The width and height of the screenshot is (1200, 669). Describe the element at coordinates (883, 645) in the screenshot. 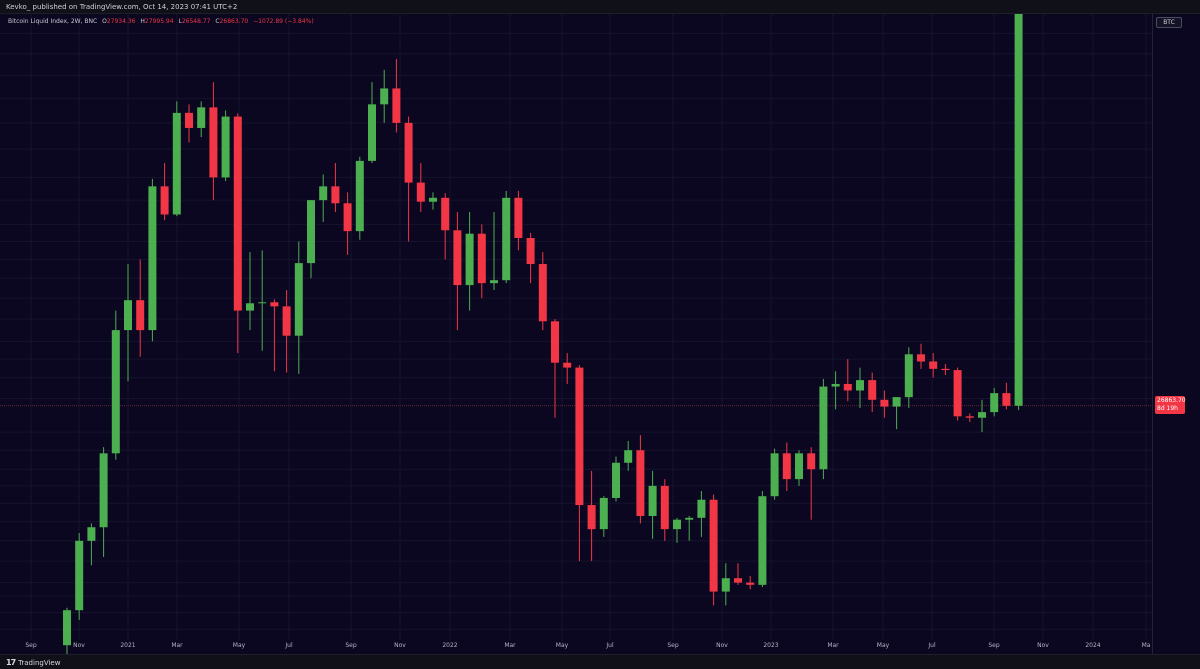

I see `time-tick-label: May` at that location.